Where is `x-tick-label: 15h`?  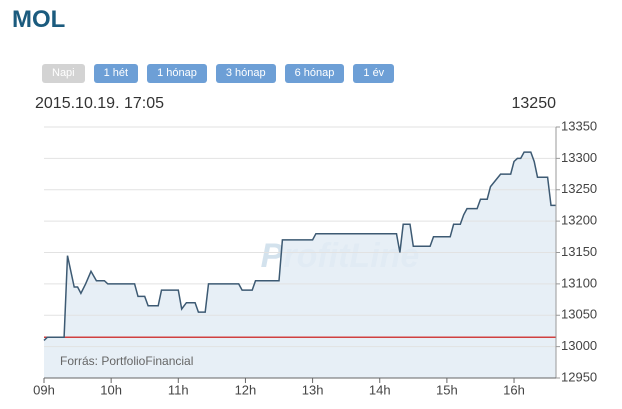 x-tick-label: 15h is located at coordinates (447, 389).